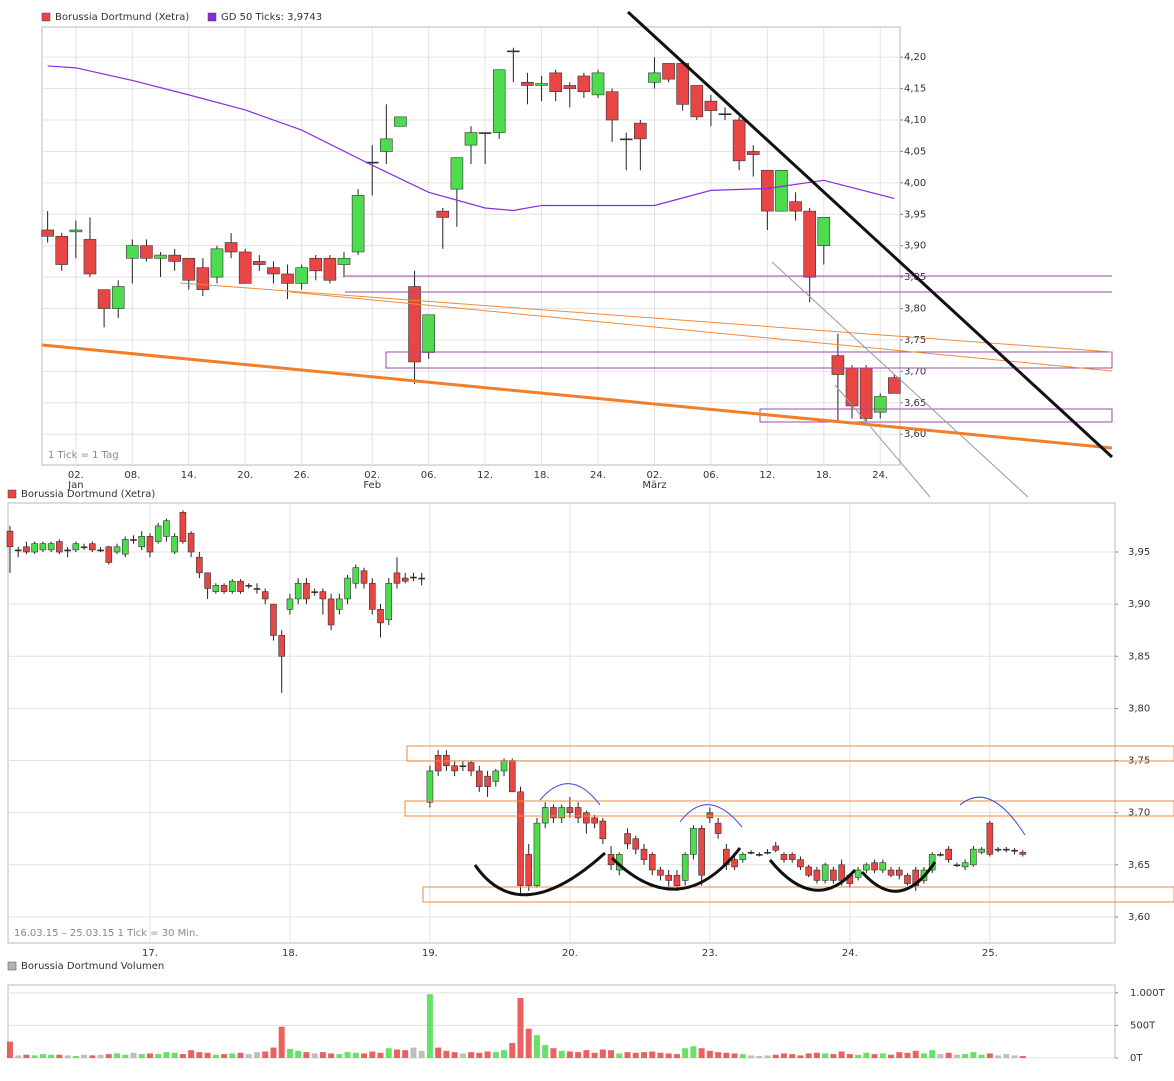 The height and width of the screenshot is (1081, 1174). What do you see at coordinates (915, 120) in the screenshot?
I see `y-tick-label: 4,10` at bounding box center [915, 120].